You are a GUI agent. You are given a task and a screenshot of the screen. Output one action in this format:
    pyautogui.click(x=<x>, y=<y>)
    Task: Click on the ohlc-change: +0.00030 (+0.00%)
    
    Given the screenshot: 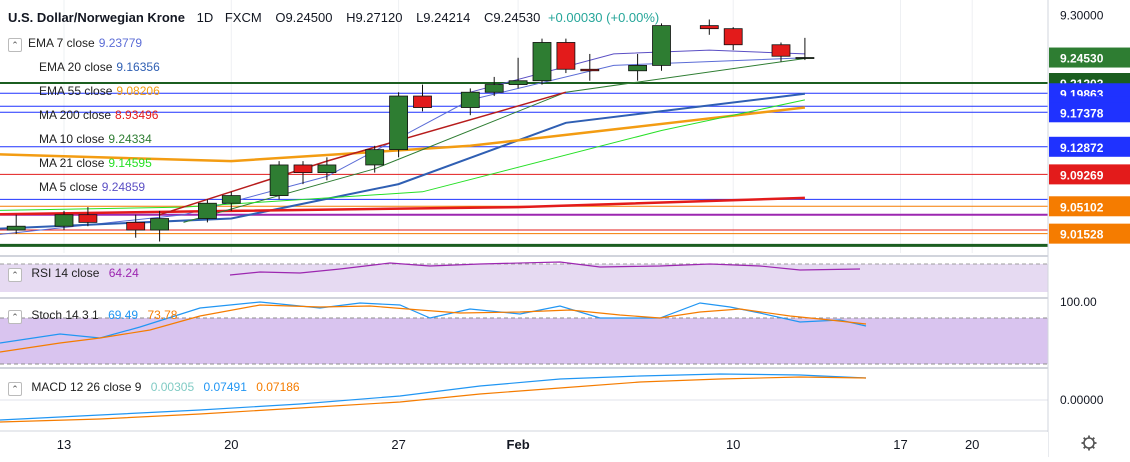 What is the action you would take?
    pyautogui.click(x=603, y=17)
    